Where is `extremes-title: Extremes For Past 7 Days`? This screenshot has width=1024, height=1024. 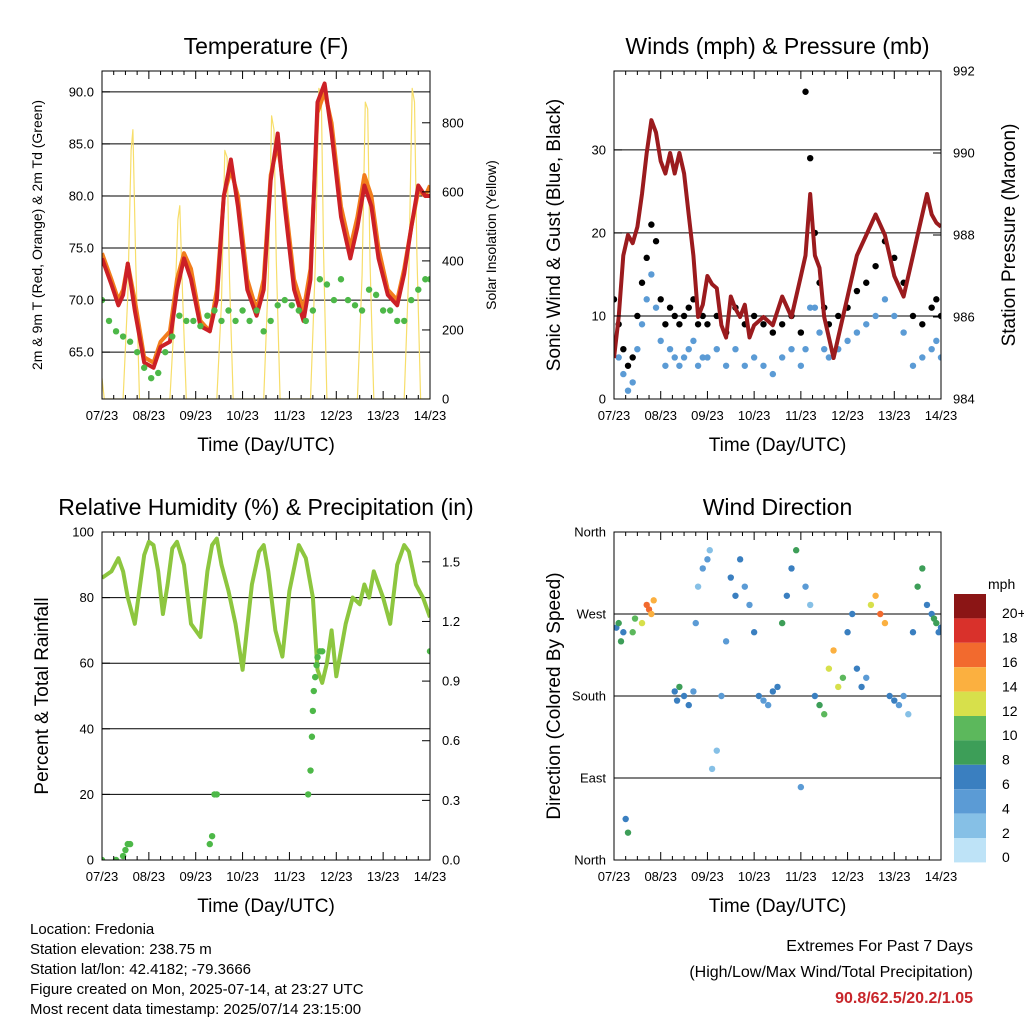
extremes-title: Extremes For Past 7 Days is located at coordinates (879, 946).